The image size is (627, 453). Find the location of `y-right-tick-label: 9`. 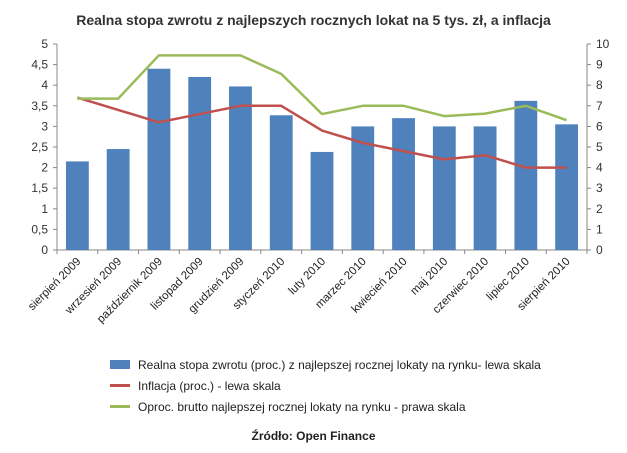

y-right-tick-label: 9 is located at coordinates (599, 65).